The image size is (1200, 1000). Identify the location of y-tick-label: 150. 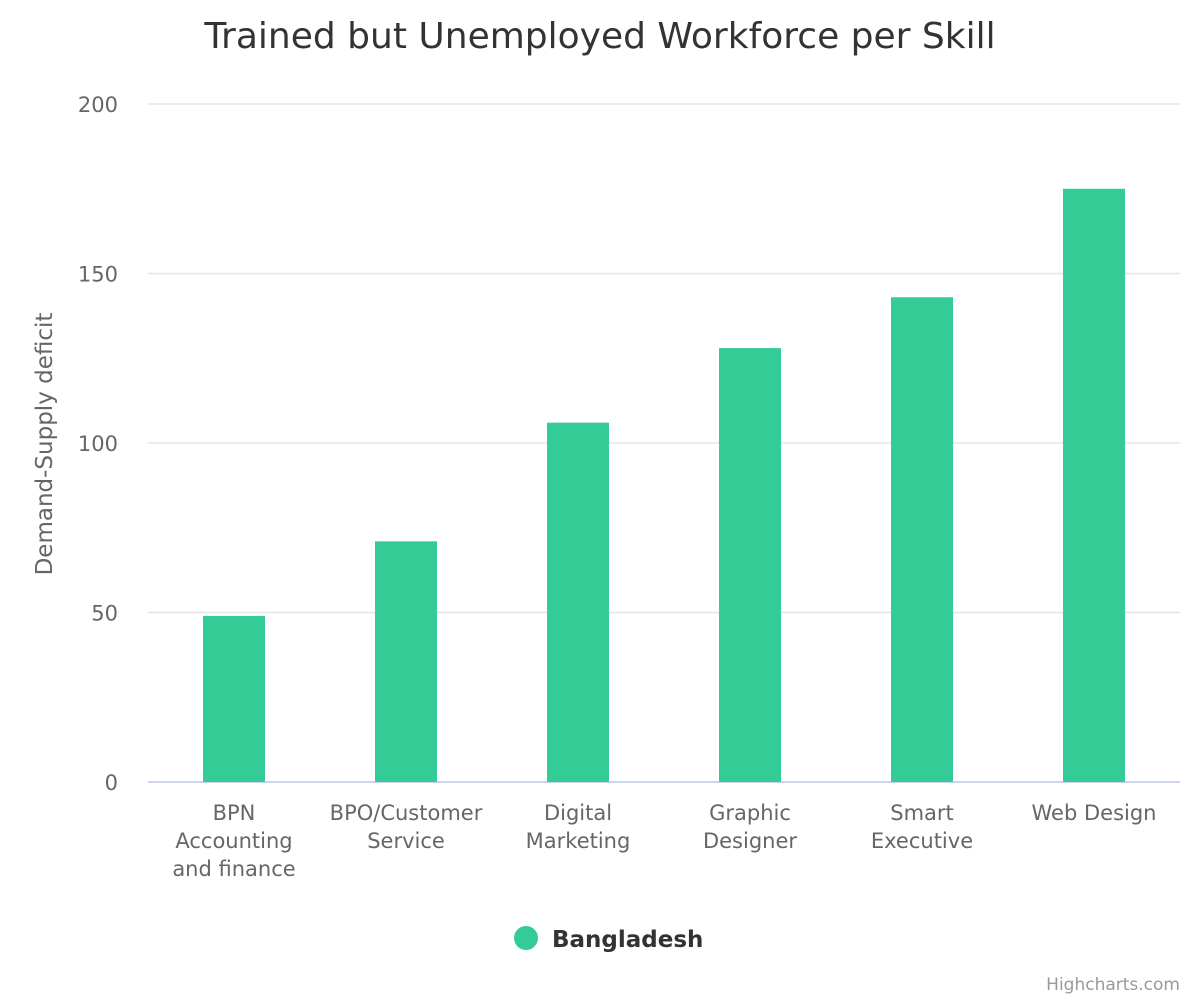
(98, 275).